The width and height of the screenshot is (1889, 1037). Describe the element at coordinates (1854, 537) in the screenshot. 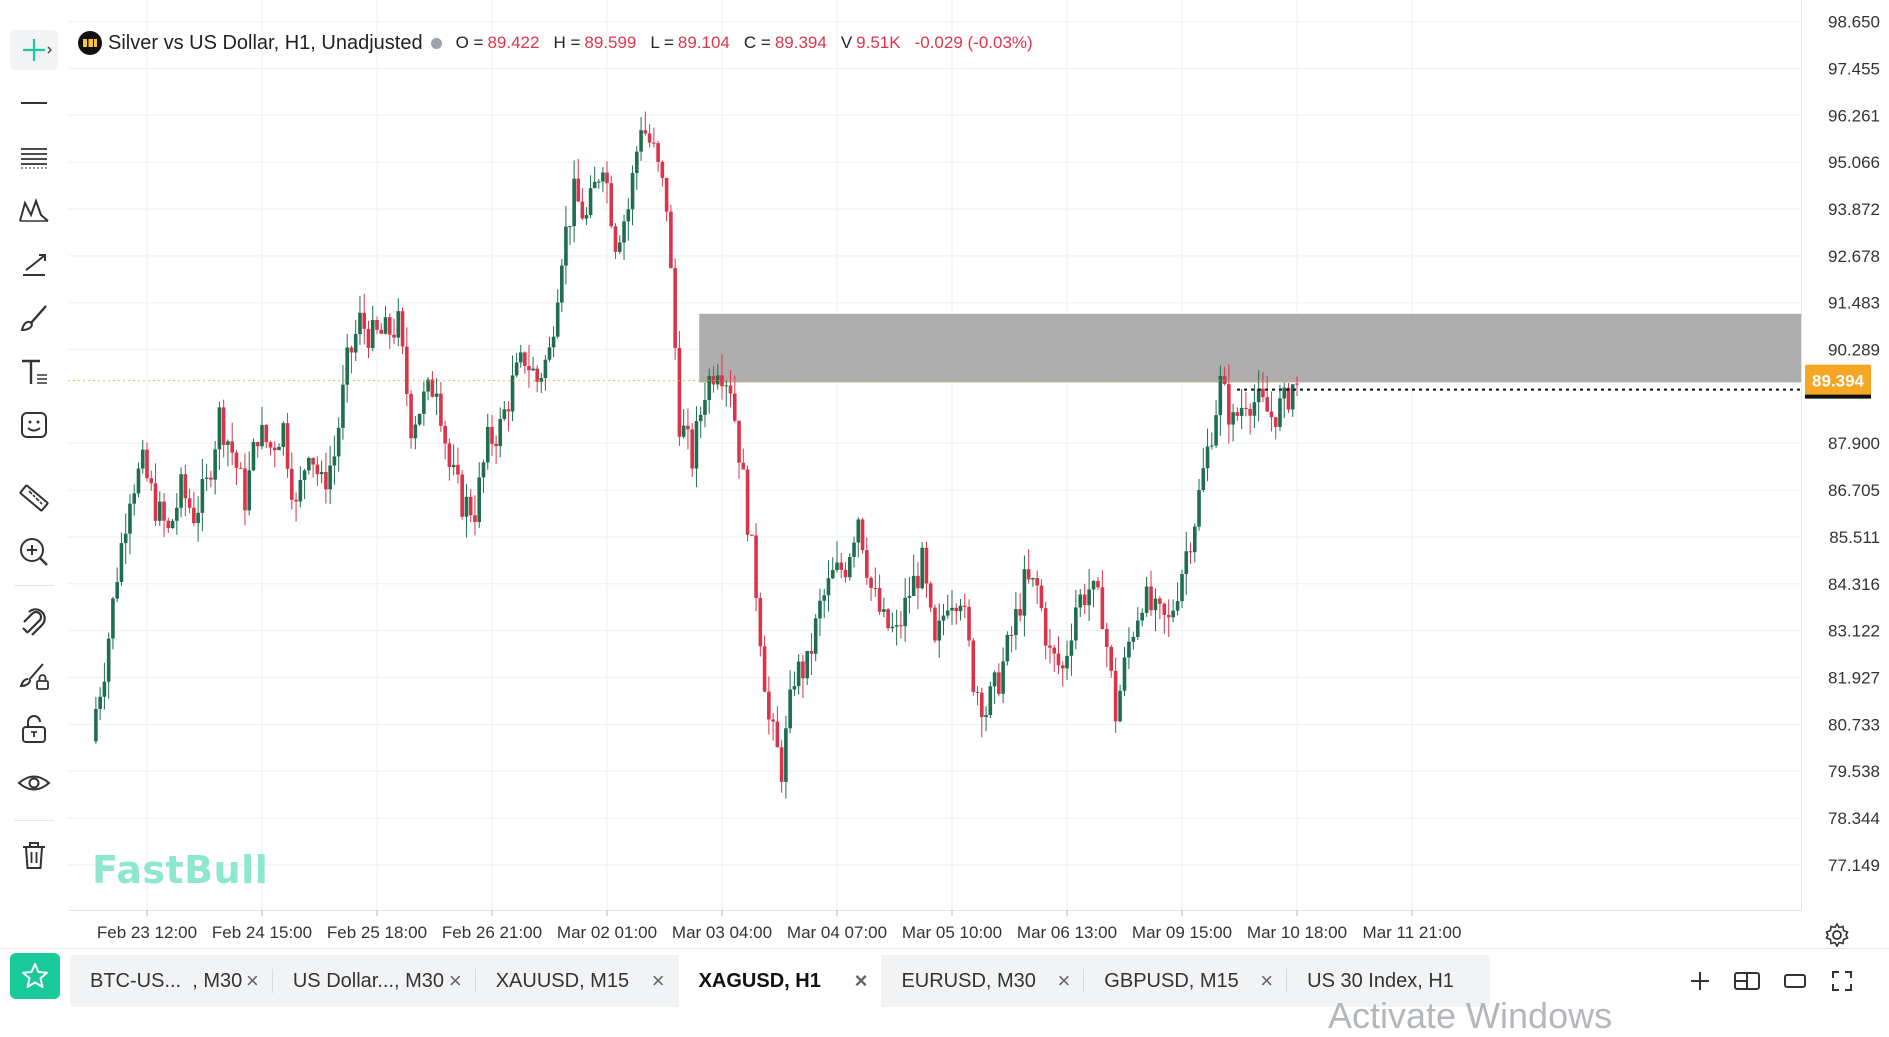

I see `price-tick-label: 85.511` at that location.